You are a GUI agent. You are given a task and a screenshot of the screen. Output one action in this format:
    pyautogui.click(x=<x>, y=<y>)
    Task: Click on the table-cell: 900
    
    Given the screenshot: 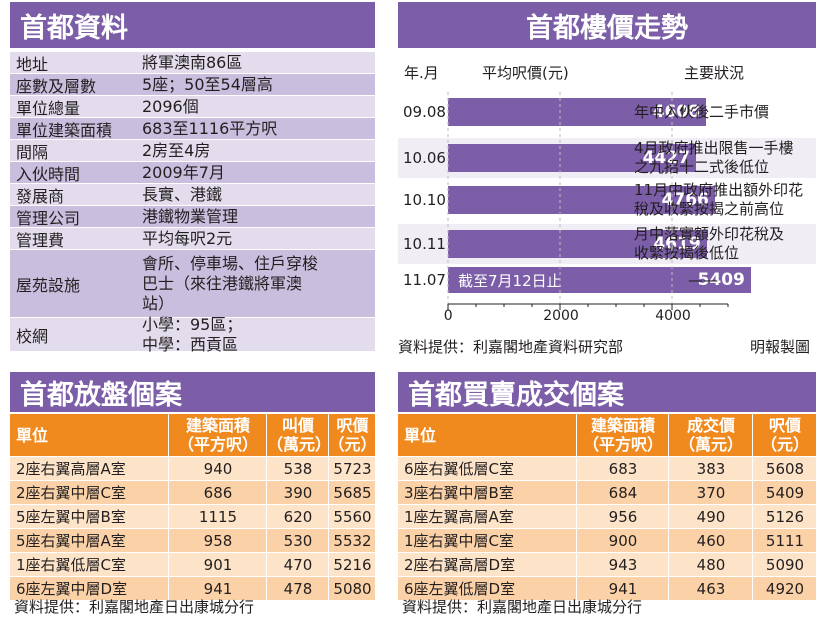 What is the action you would take?
    pyautogui.click(x=622, y=540)
    